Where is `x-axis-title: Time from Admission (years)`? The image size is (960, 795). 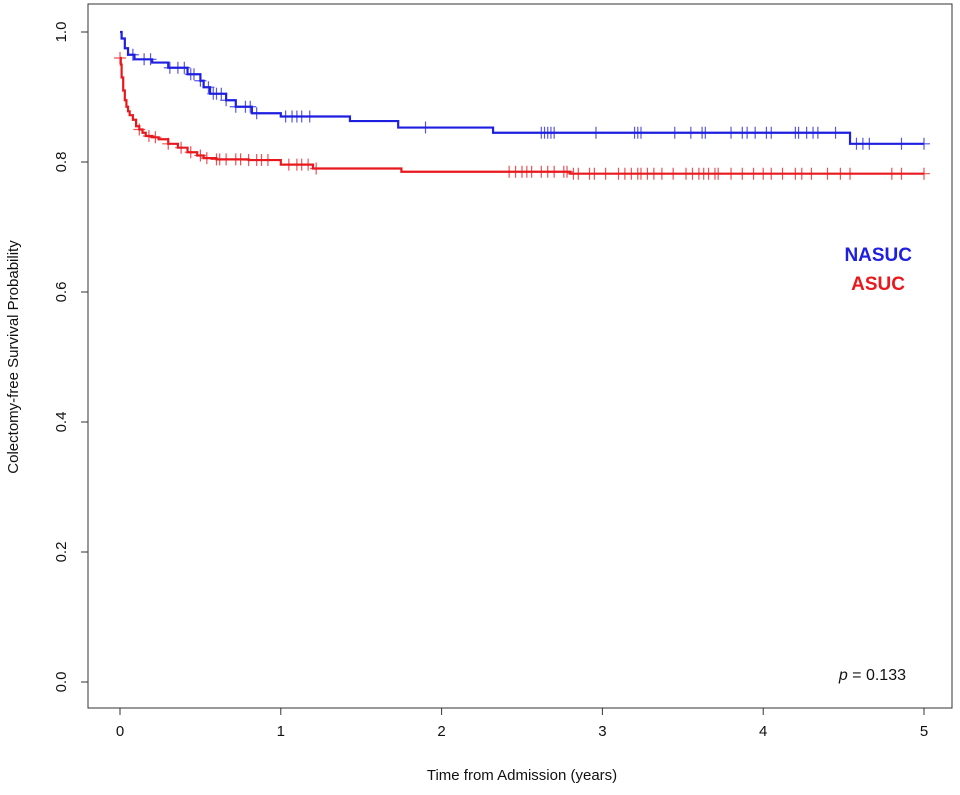 x-axis-title: Time from Admission (years) is located at coordinates (522, 775).